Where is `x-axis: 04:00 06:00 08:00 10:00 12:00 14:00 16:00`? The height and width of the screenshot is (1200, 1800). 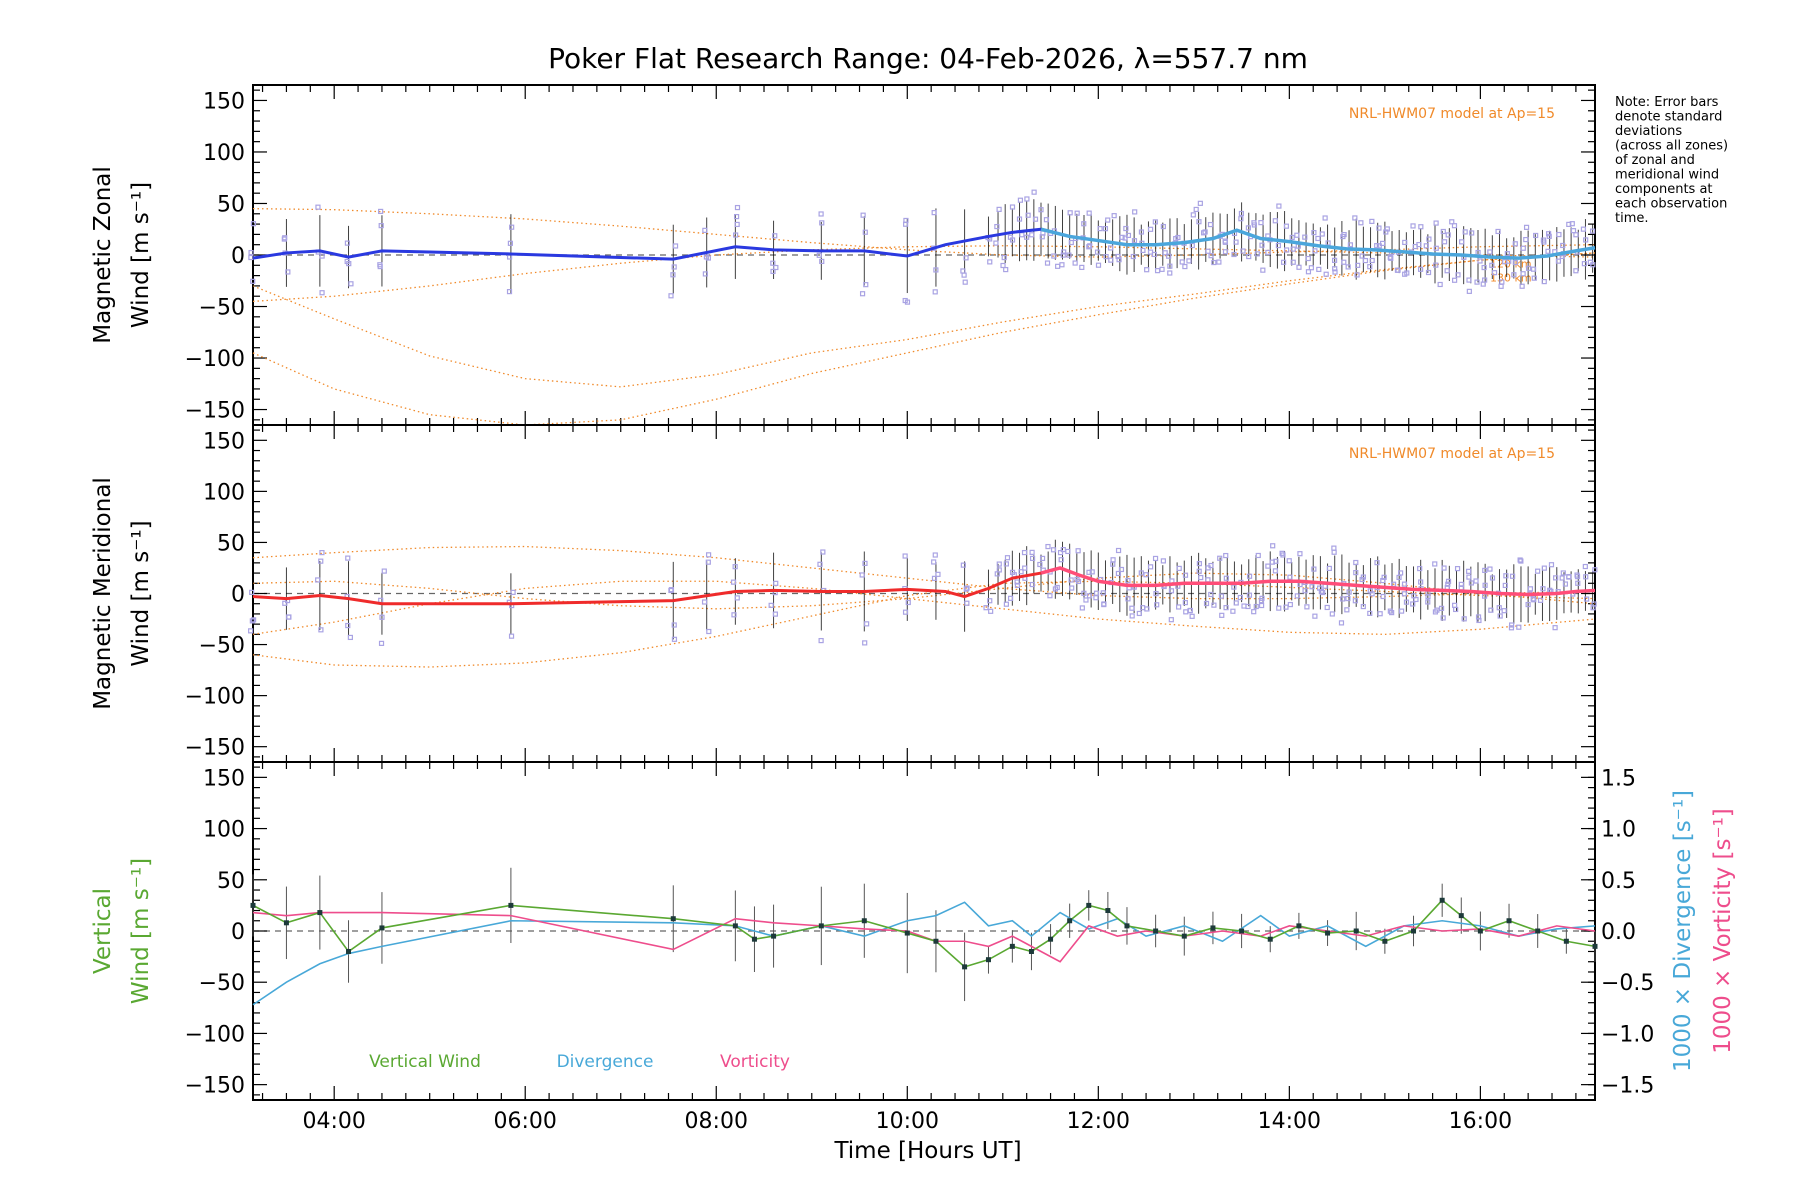 x-axis: 04:00 06:00 08:00 10:00 12:00 14:00 16:00 is located at coordinates (907, 1121).